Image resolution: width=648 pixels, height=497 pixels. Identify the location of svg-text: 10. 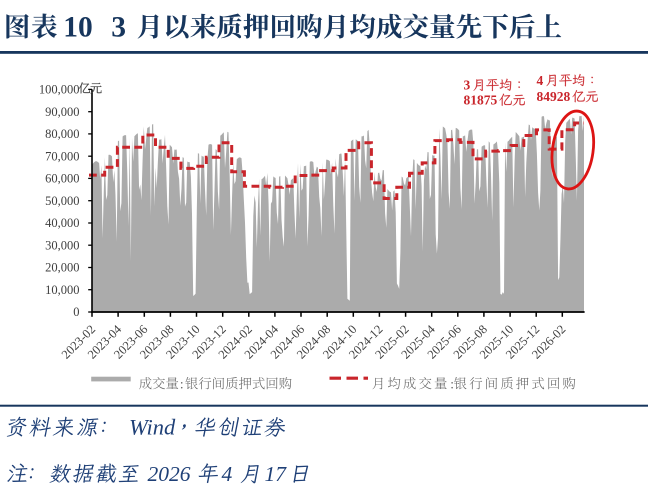
(77, 27).